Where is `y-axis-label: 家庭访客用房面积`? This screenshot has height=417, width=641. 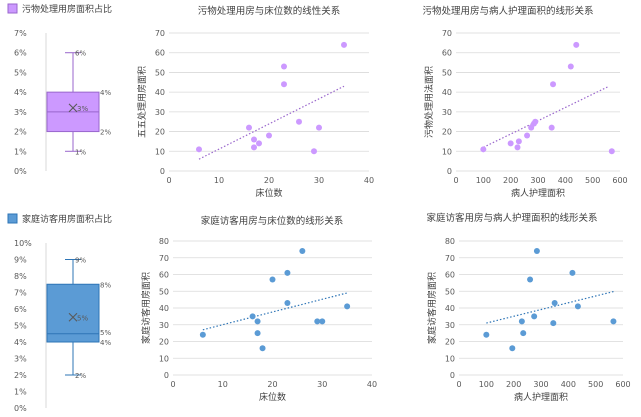
y-axis-label: 家庭访客用房面积 is located at coordinates (432, 308).